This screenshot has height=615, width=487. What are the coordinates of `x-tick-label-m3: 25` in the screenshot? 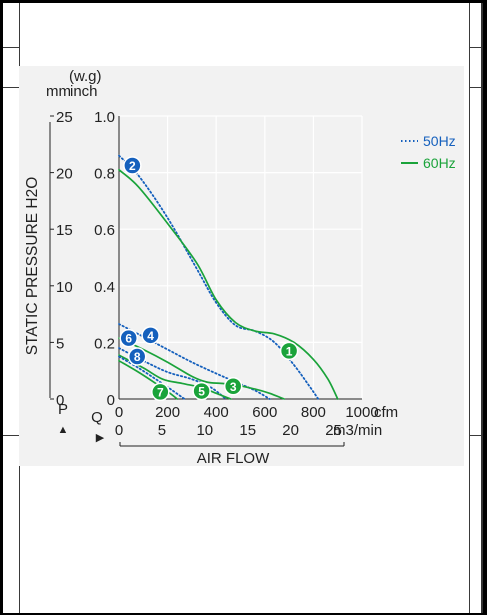 It's located at (333, 430).